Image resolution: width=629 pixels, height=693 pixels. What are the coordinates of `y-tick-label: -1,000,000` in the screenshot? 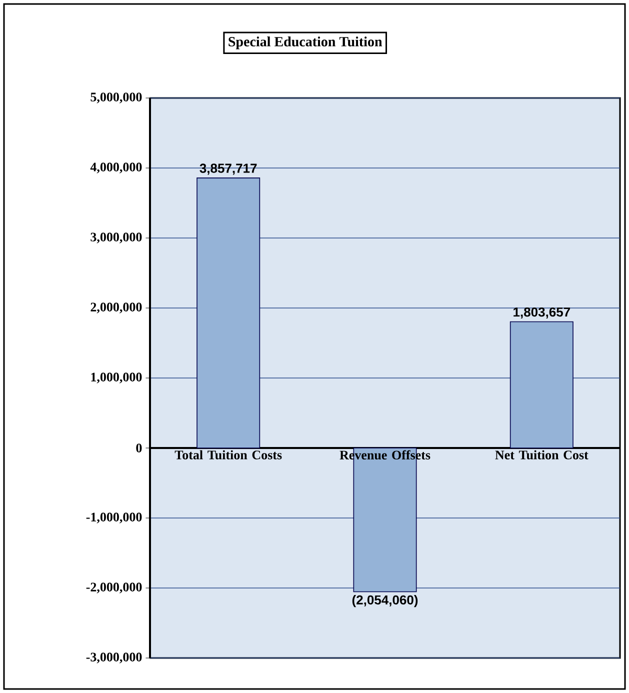 It's located at (114, 518).